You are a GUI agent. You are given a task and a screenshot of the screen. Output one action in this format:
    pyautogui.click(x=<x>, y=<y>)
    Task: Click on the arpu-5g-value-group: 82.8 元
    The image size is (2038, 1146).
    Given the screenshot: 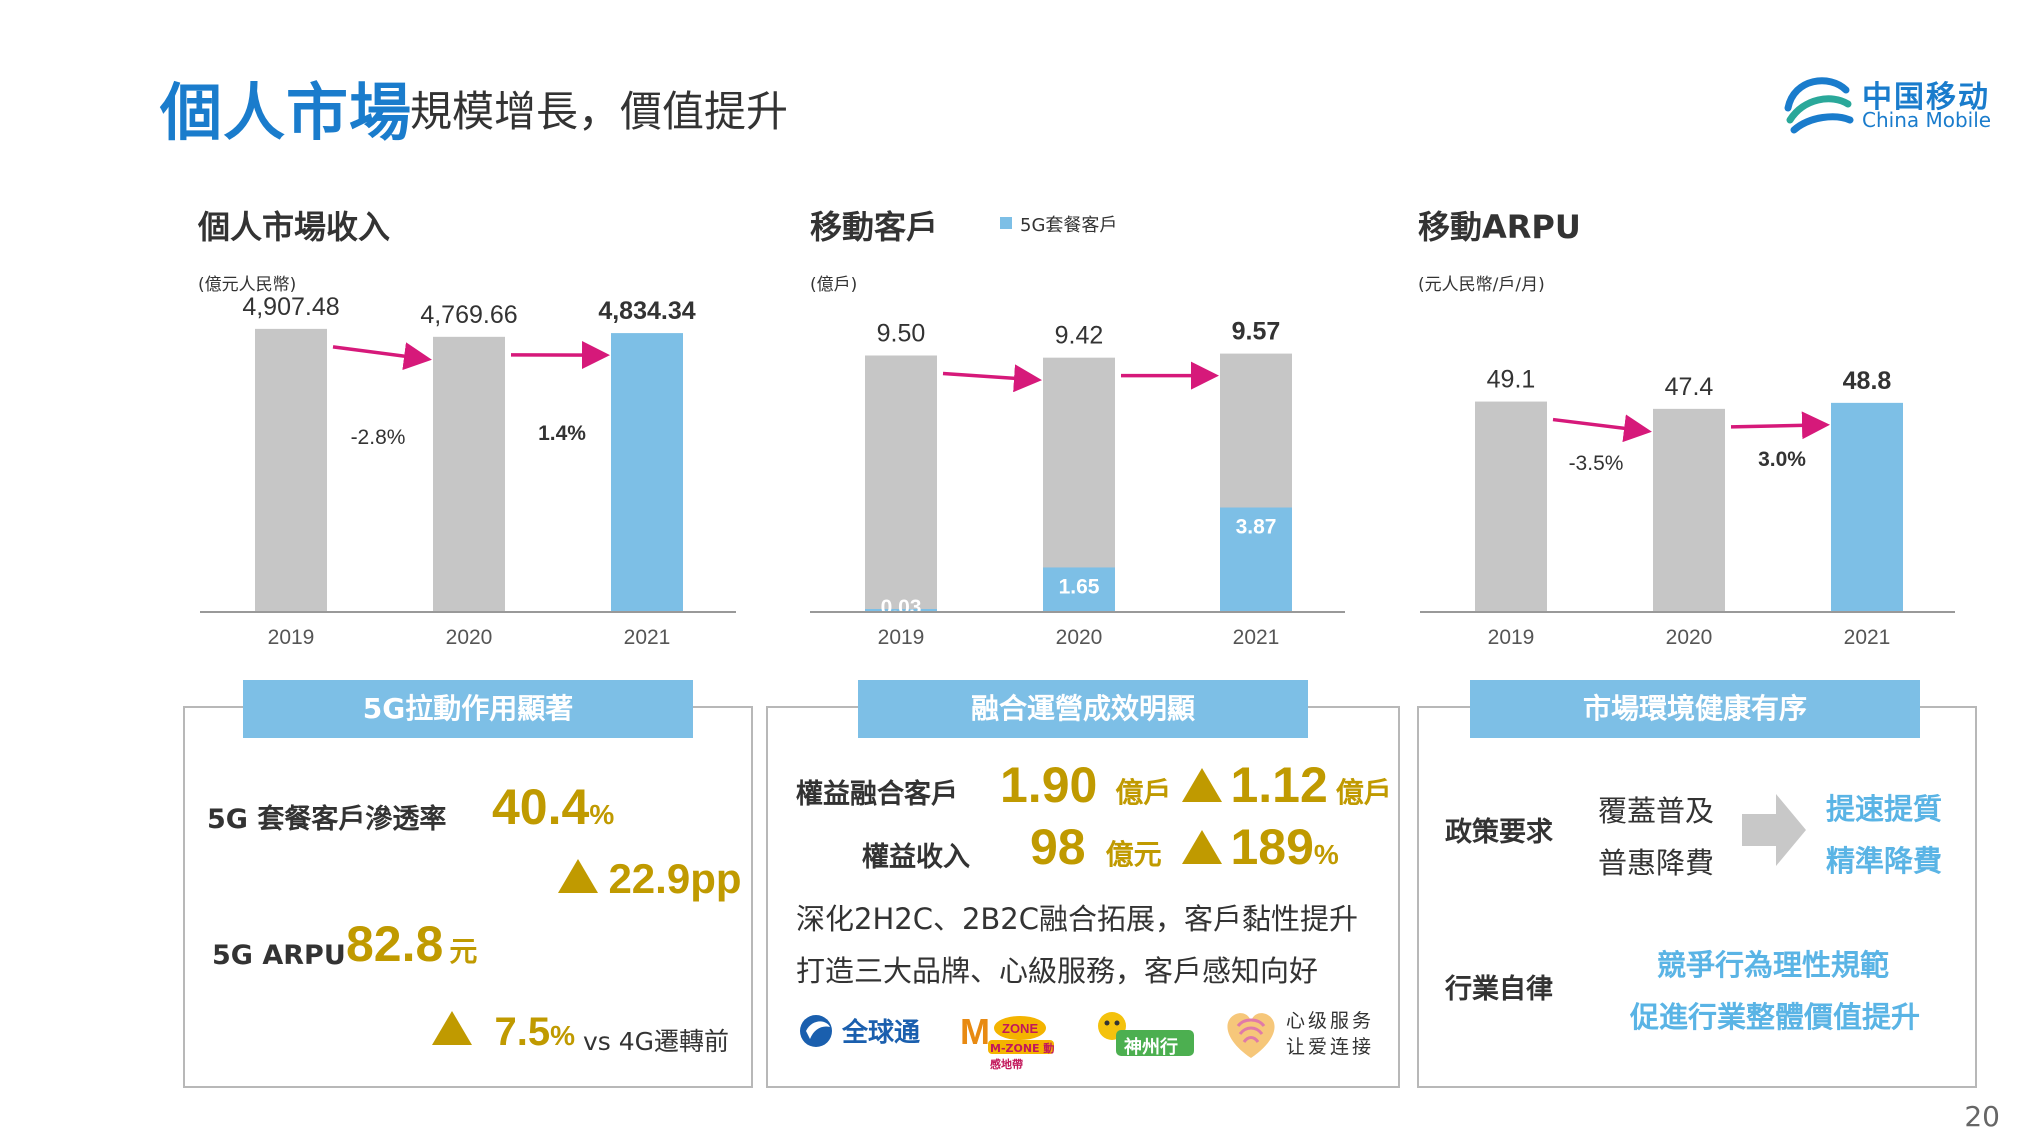 What is the action you would take?
    pyautogui.click(x=411, y=944)
    